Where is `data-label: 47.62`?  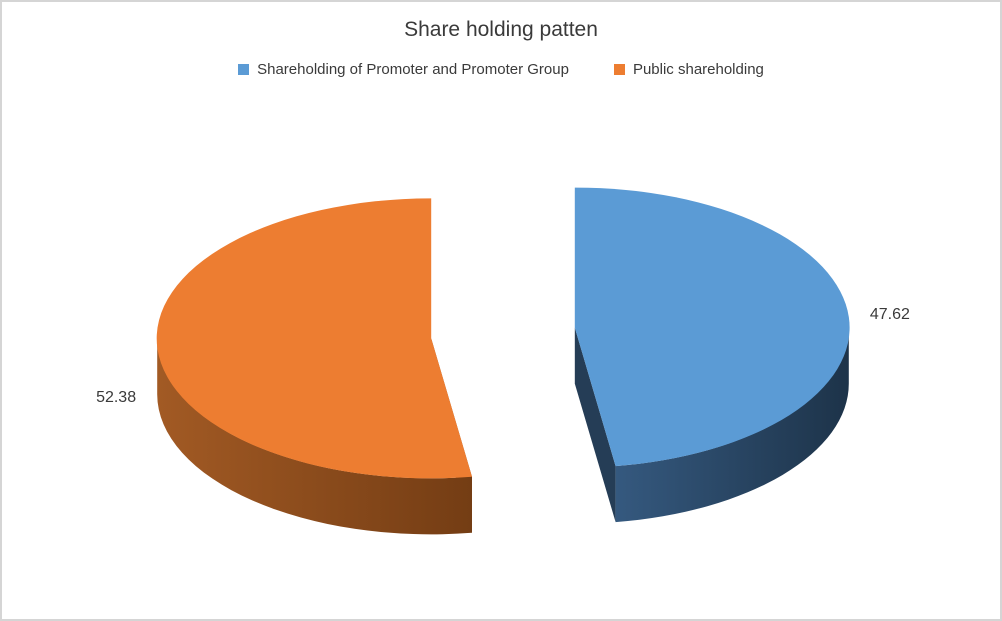 data-label: 47.62 is located at coordinates (890, 314).